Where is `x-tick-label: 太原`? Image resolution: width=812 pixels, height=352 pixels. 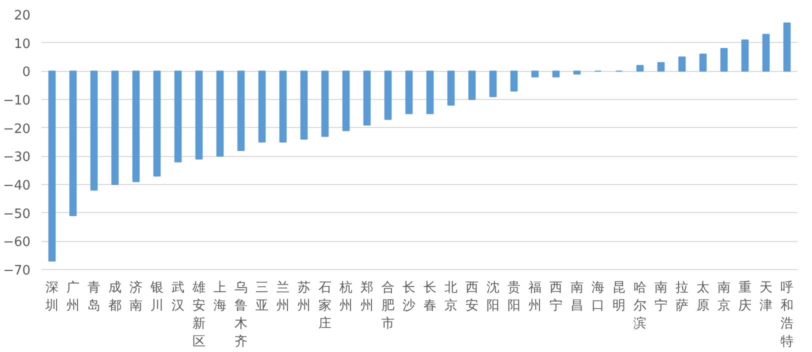
x-tick-label: 太原 is located at coordinates (703, 297).